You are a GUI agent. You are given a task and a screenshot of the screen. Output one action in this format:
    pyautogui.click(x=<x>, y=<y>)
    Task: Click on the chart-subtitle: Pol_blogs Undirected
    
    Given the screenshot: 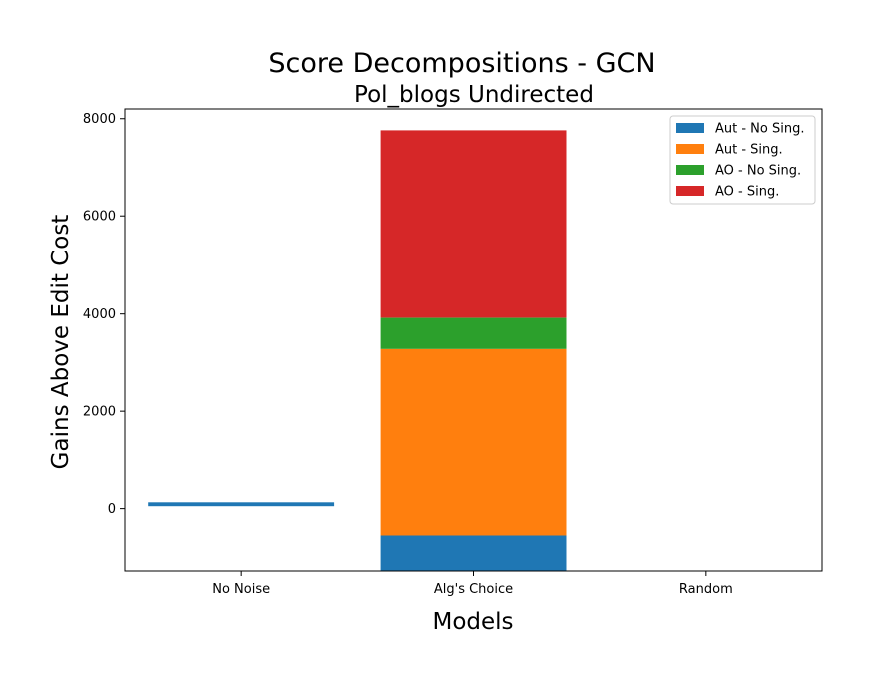 What is the action you would take?
    pyautogui.click(x=474, y=95)
    